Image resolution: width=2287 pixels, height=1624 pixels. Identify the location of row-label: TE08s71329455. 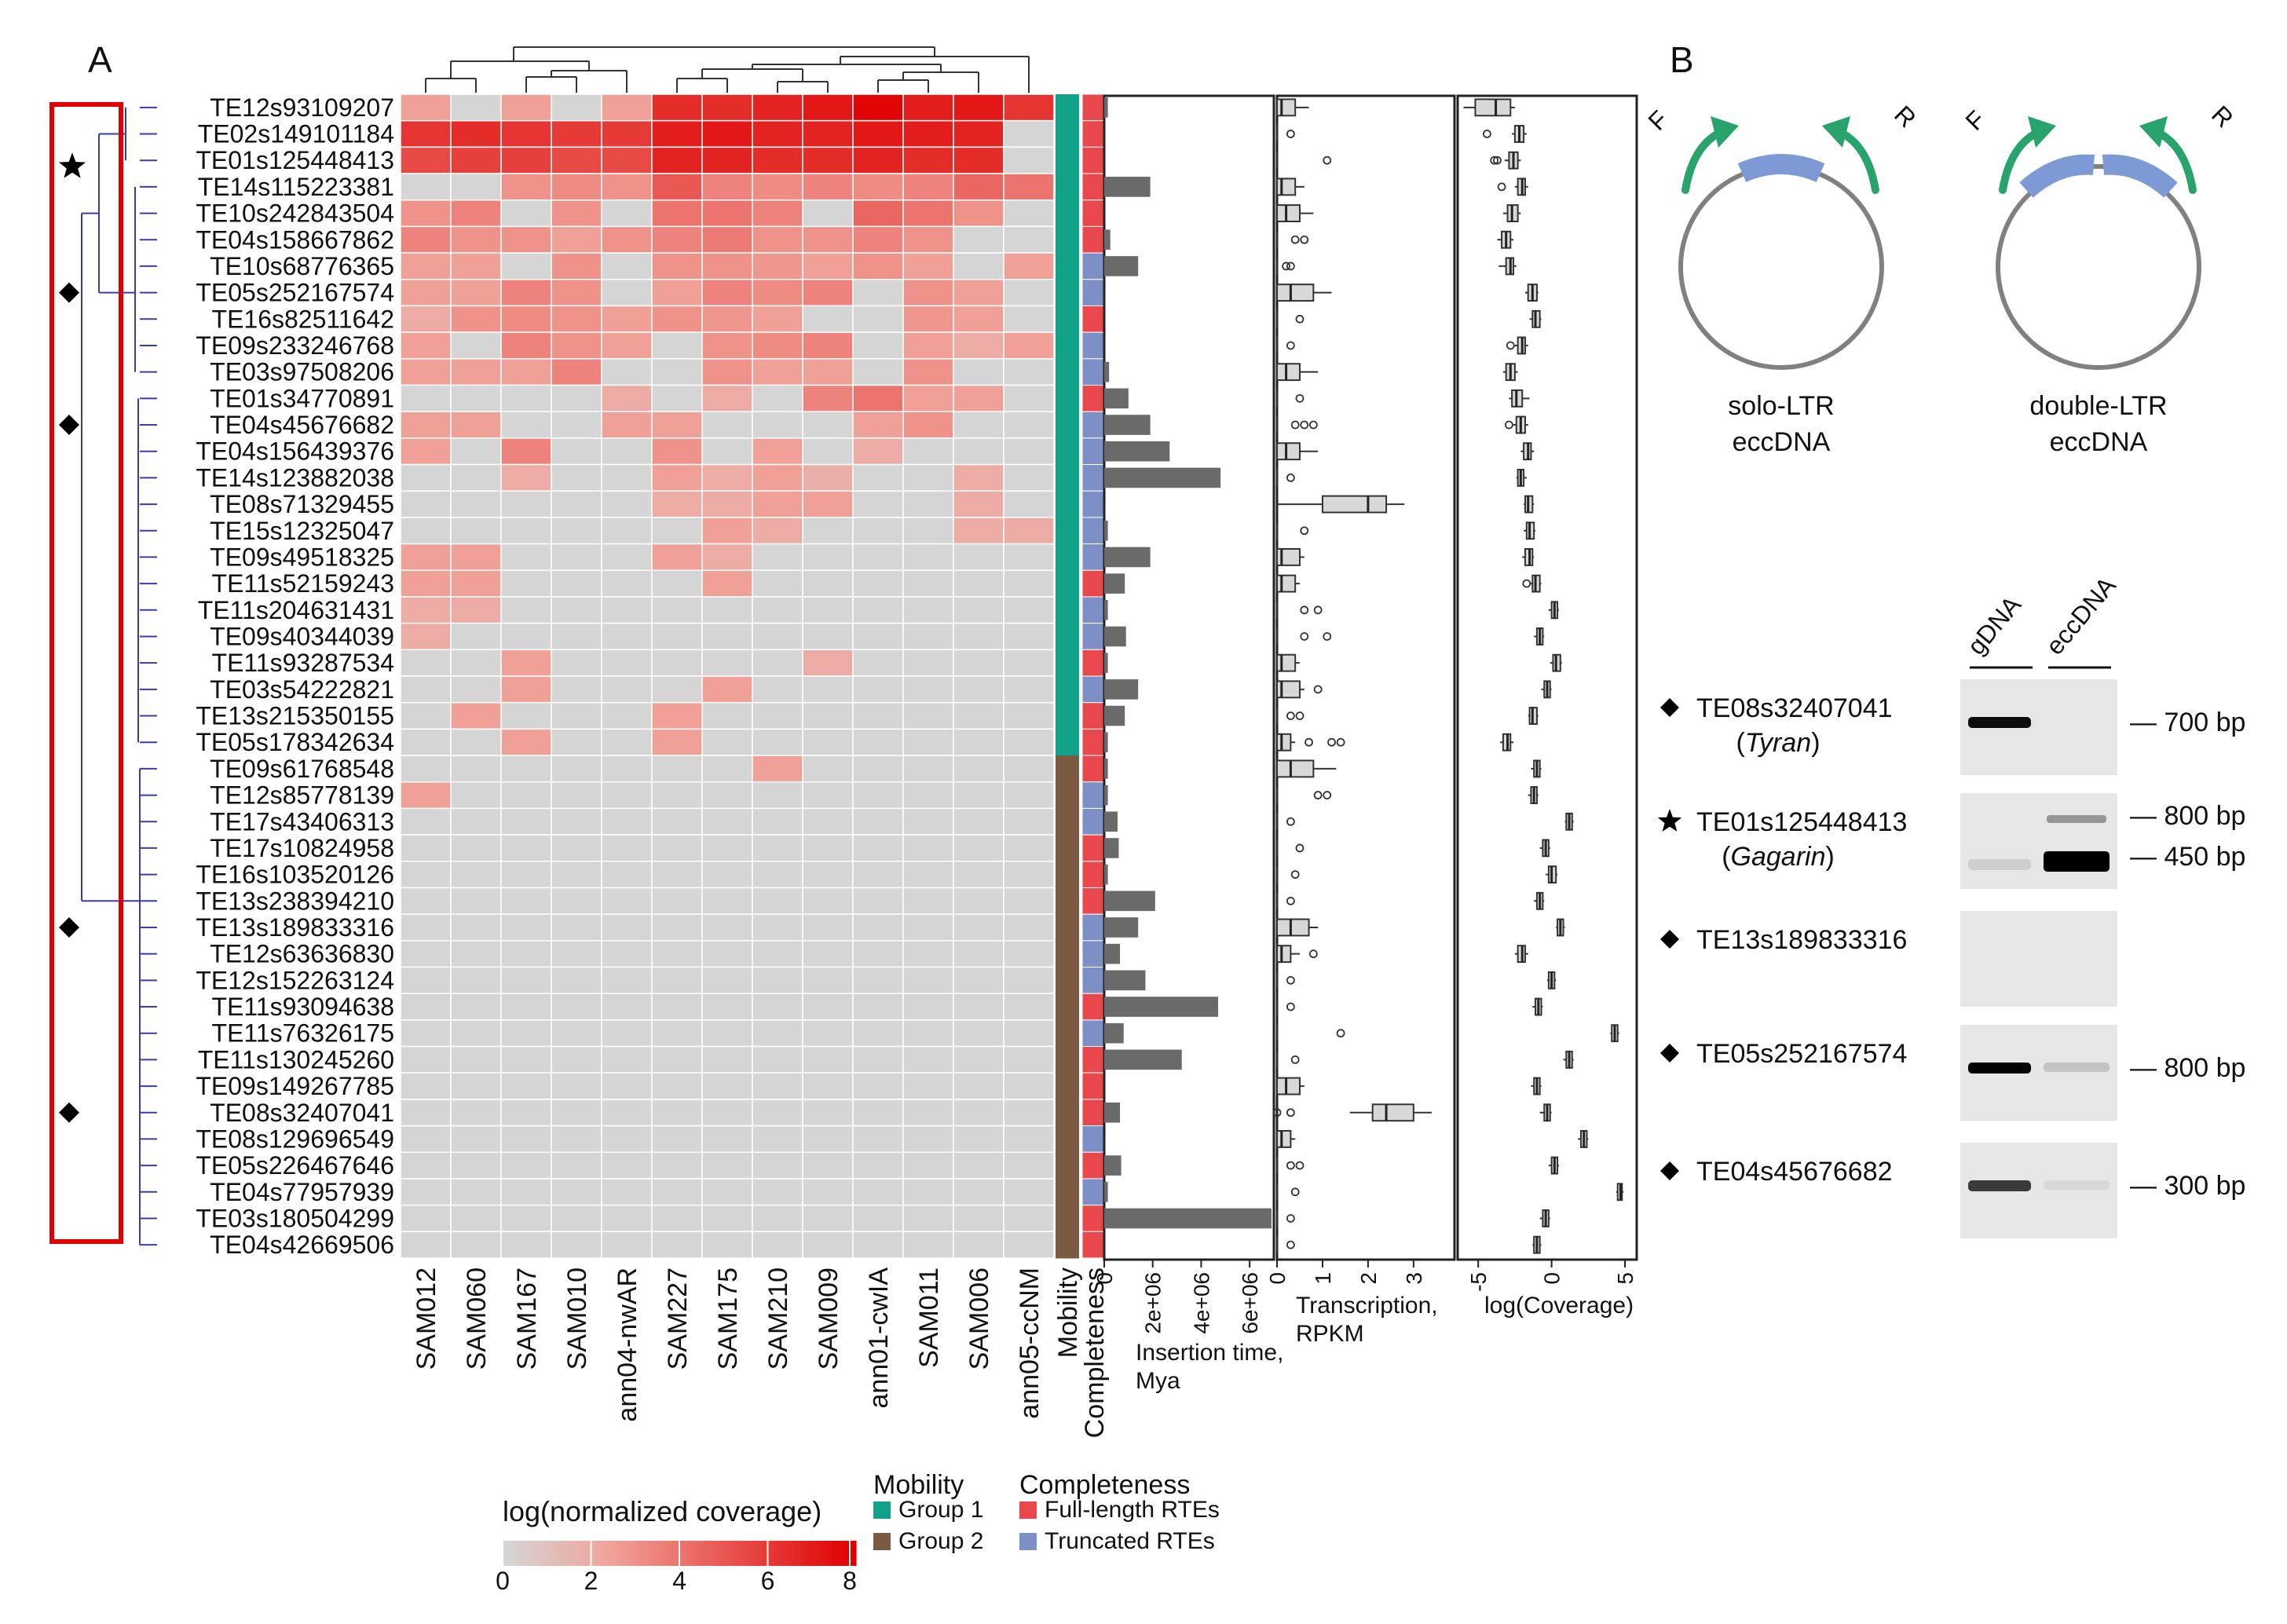
(302, 504).